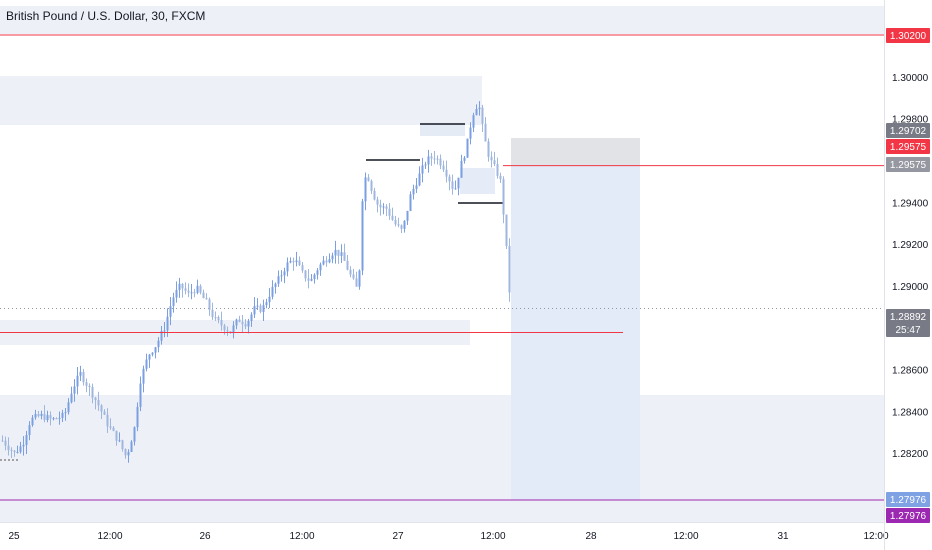 This screenshot has width=932, height=550. What do you see at coordinates (908, 500) in the screenshot?
I see `price-label-text: 1.27976` at bounding box center [908, 500].